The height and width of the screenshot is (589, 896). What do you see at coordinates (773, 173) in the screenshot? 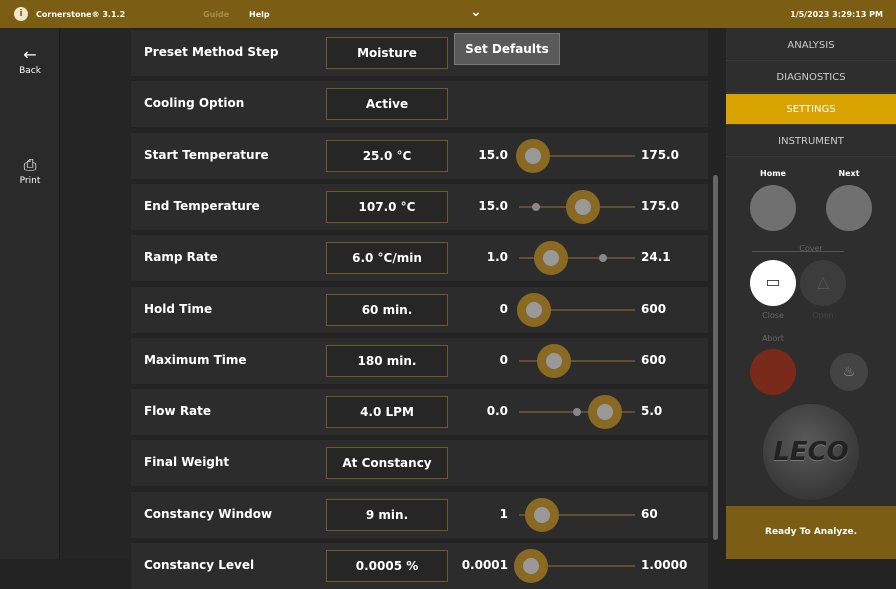
I see `home-label: Home` at bounding box center [773, 173].